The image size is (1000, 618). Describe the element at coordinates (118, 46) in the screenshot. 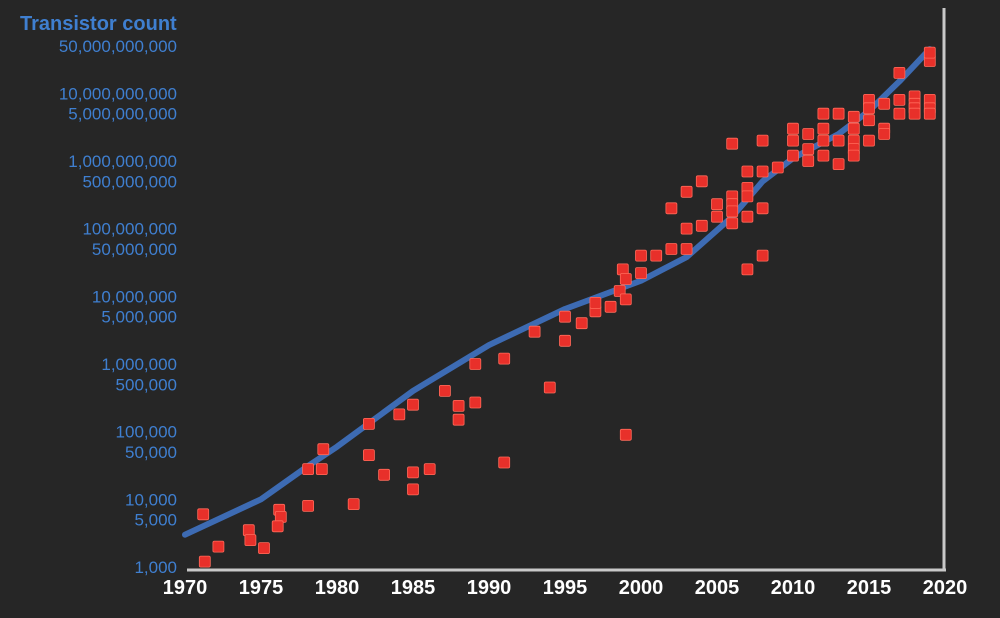

I see `y-tick-label: 50,000,000,000` at that location.